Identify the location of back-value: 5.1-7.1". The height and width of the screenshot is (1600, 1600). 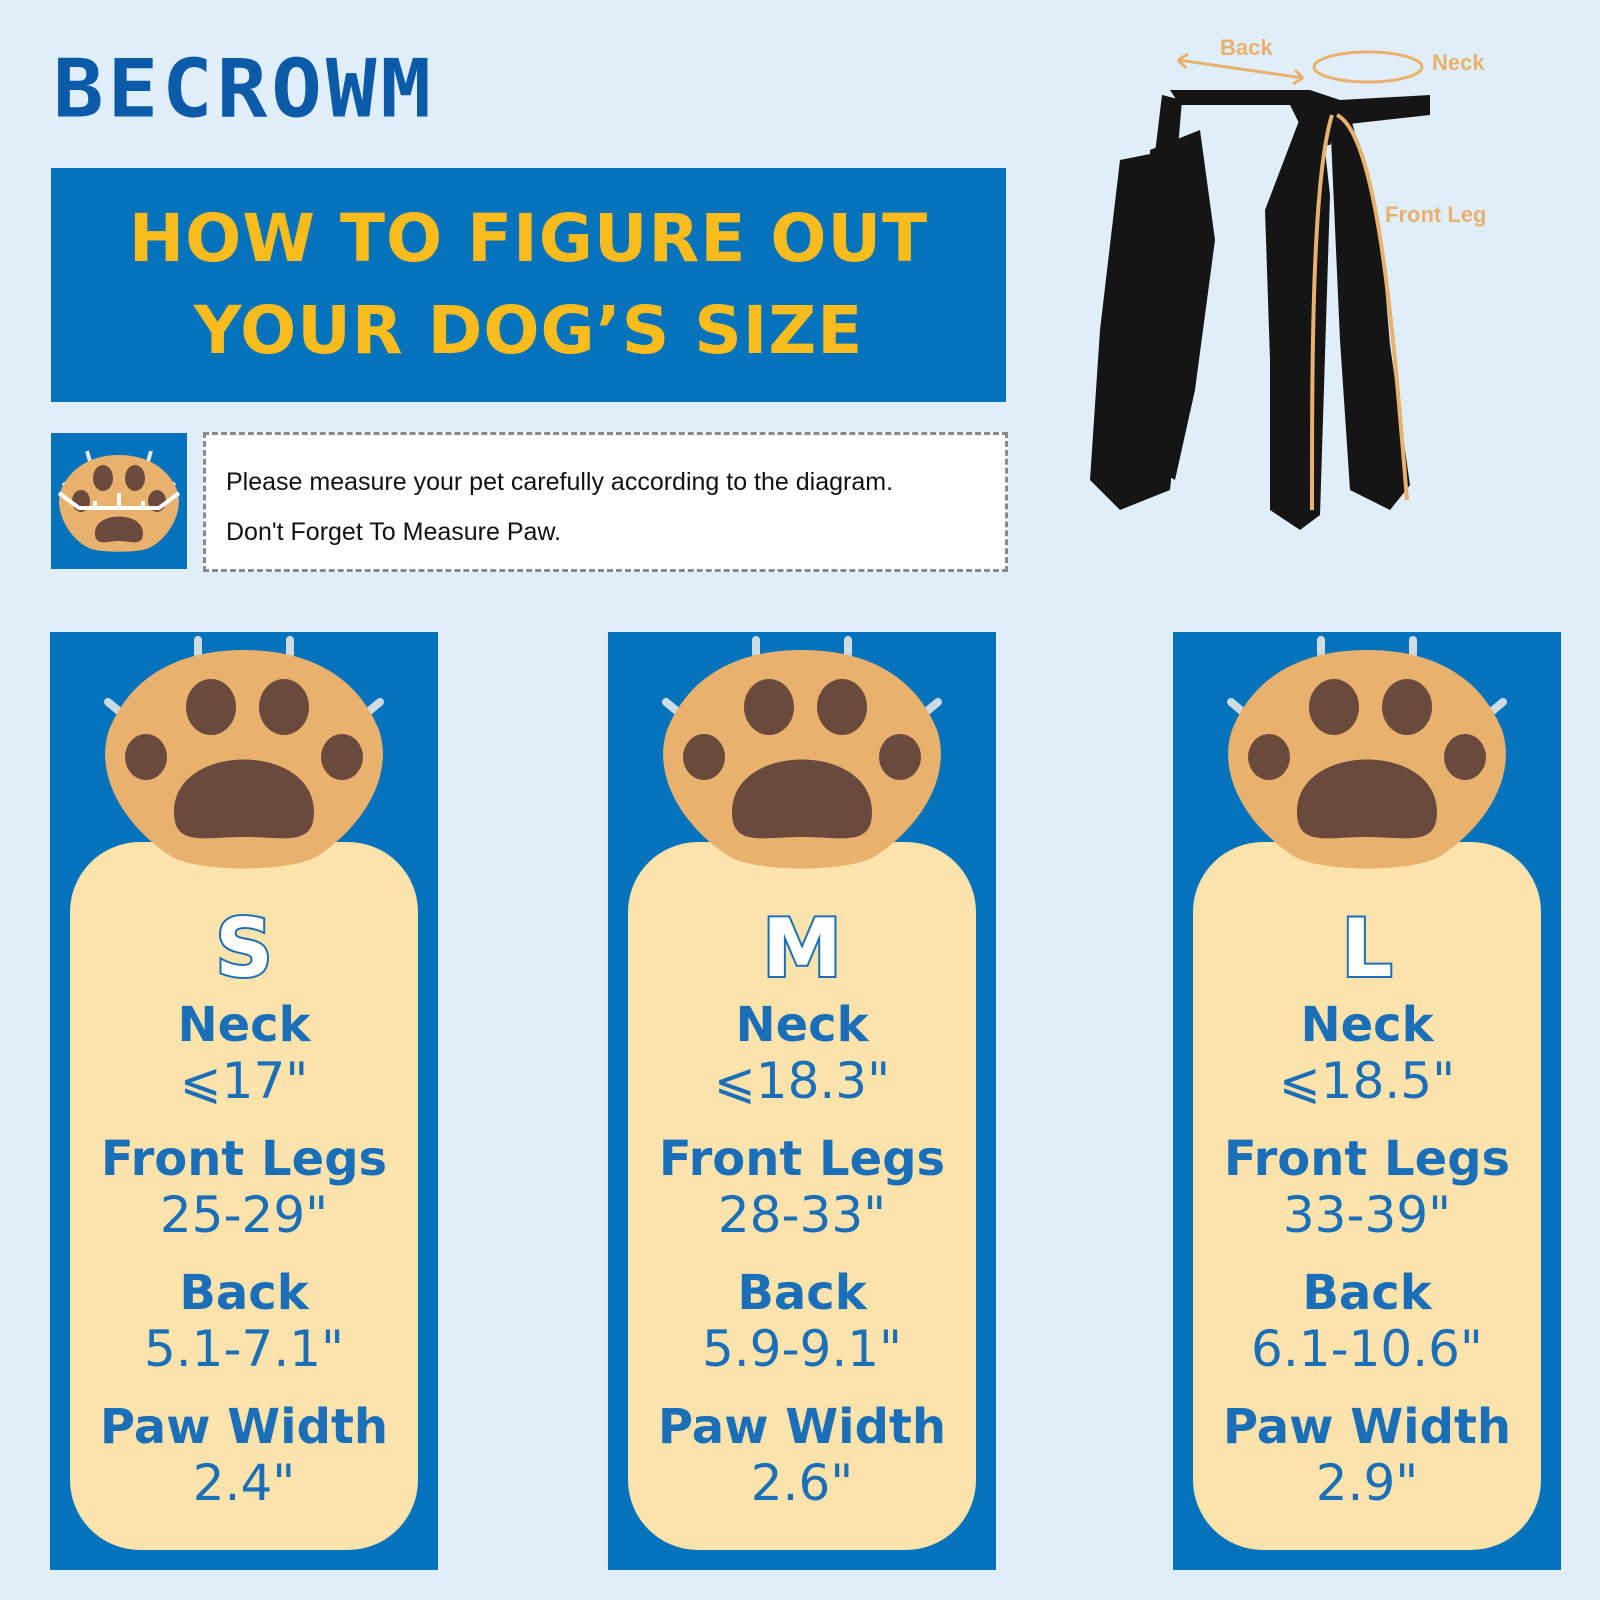
(244, 1349).